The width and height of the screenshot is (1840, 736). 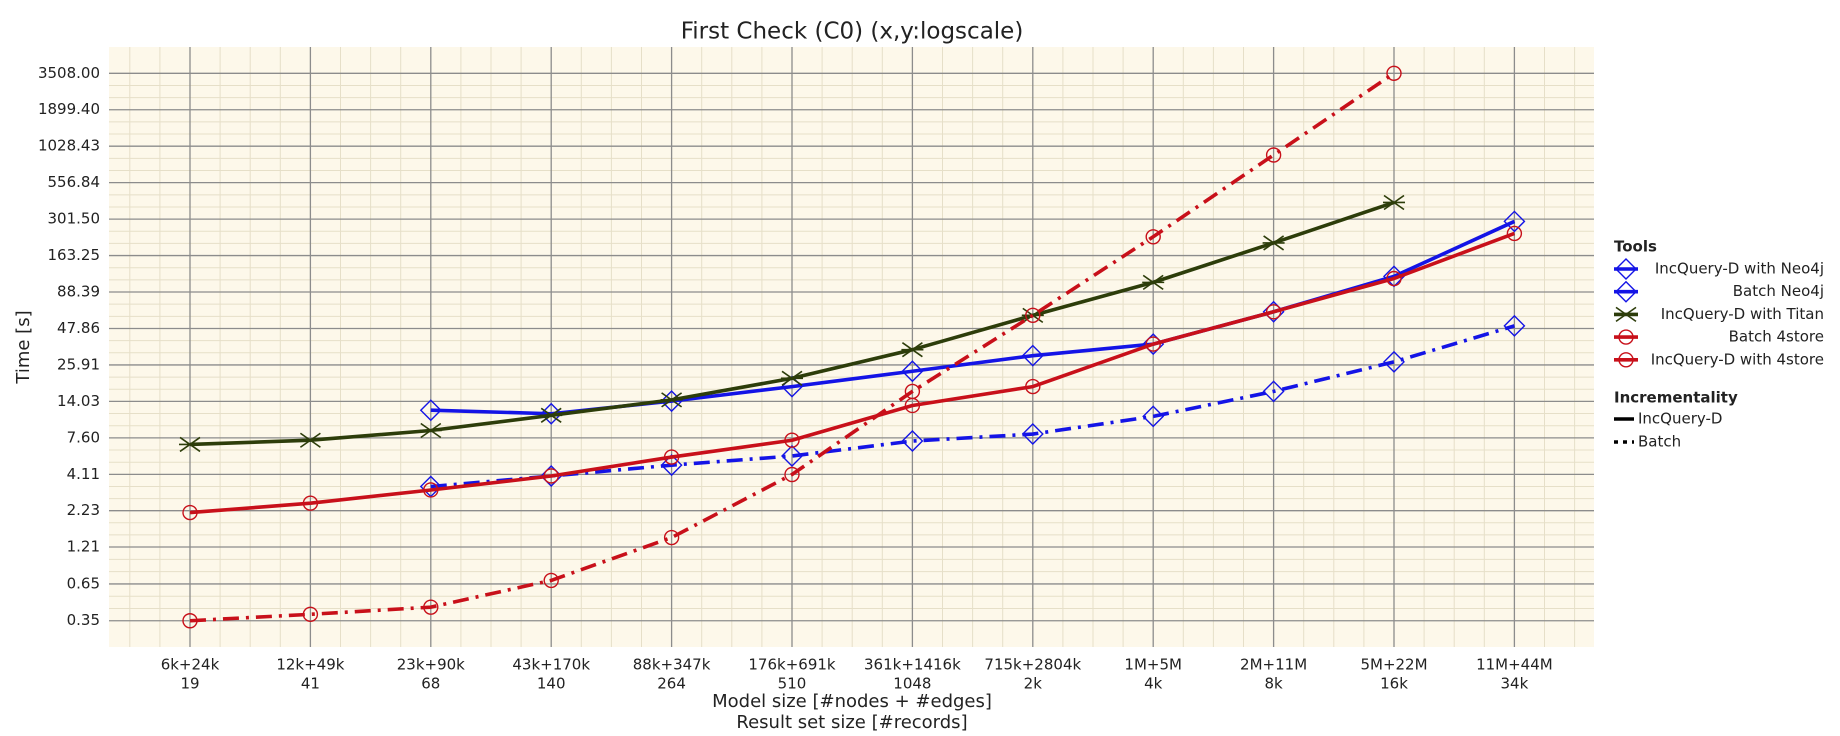 What do you see at coordinates (78, 364) in the screenshot?
I see `y-tick-label: 25.91` at bounding box center [78, 364].